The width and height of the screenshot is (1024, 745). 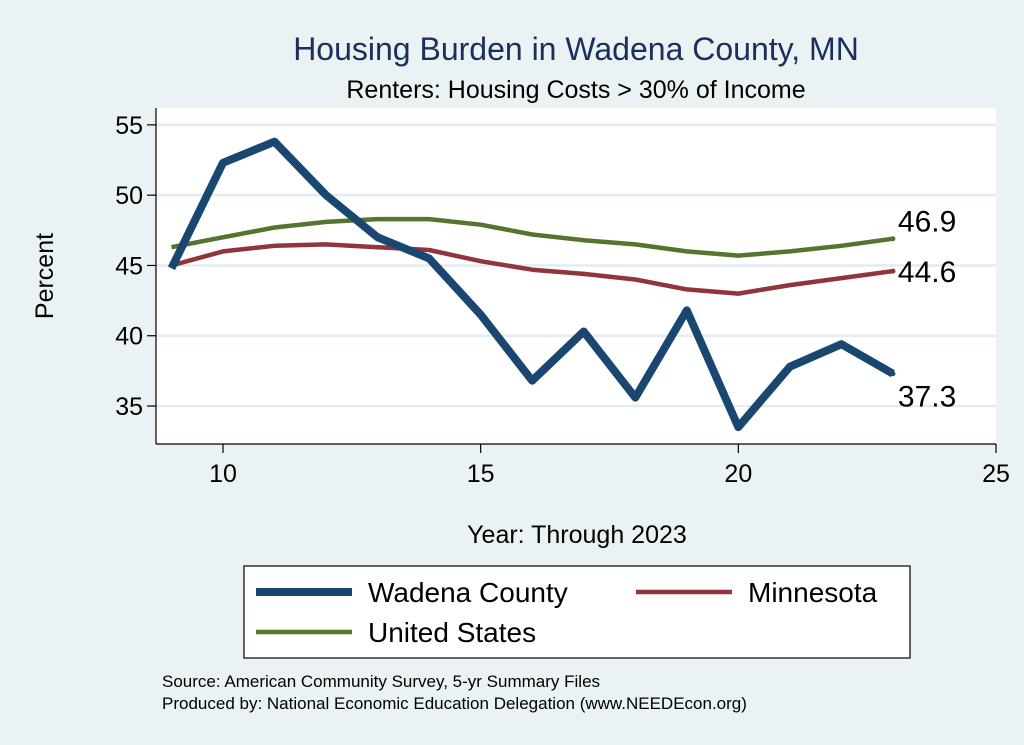 I want to click on y-tick-label: 40, so click(x=129, y=337).